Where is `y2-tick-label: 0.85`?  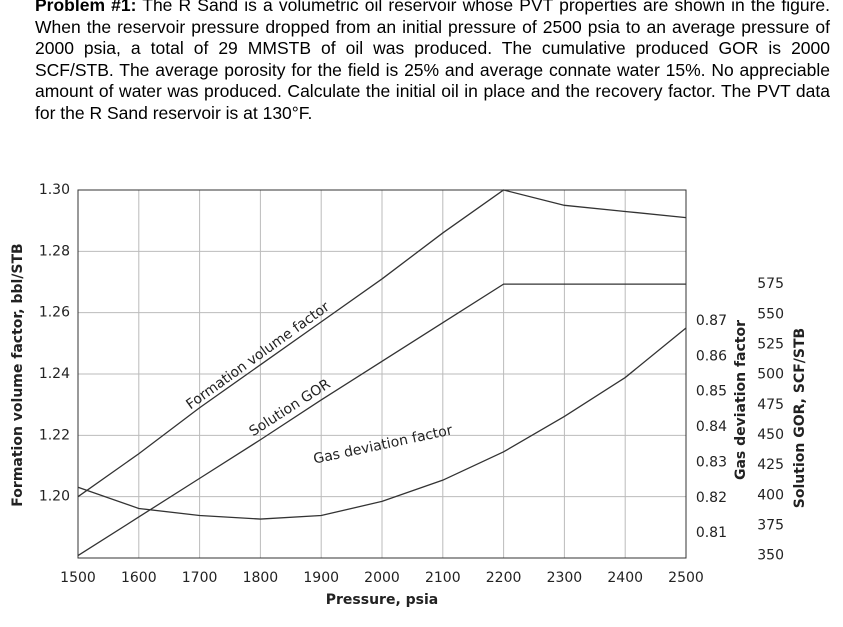
y2-tick-label: 0.85 is located at coordinates (711, 392).